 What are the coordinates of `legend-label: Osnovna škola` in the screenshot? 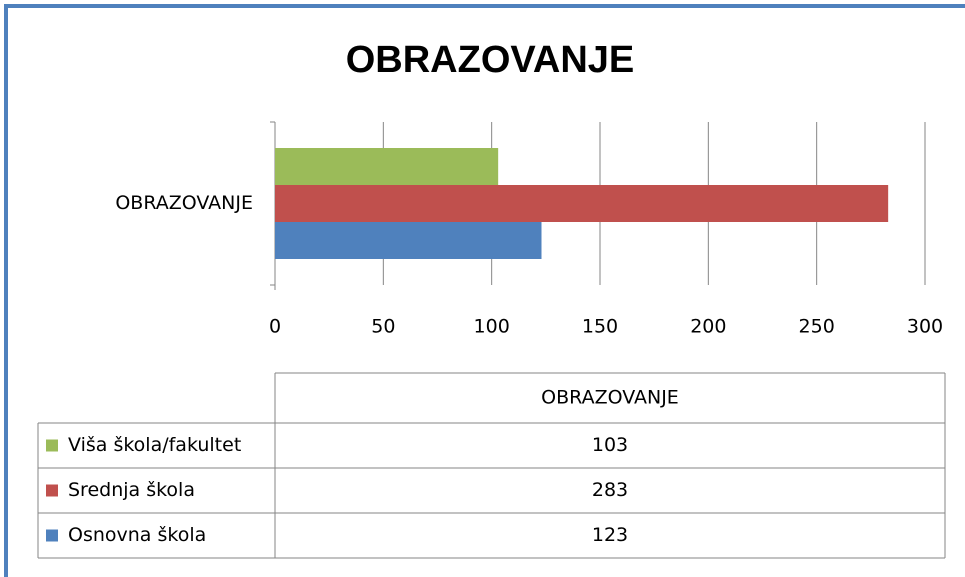 It's located at (137, 535).